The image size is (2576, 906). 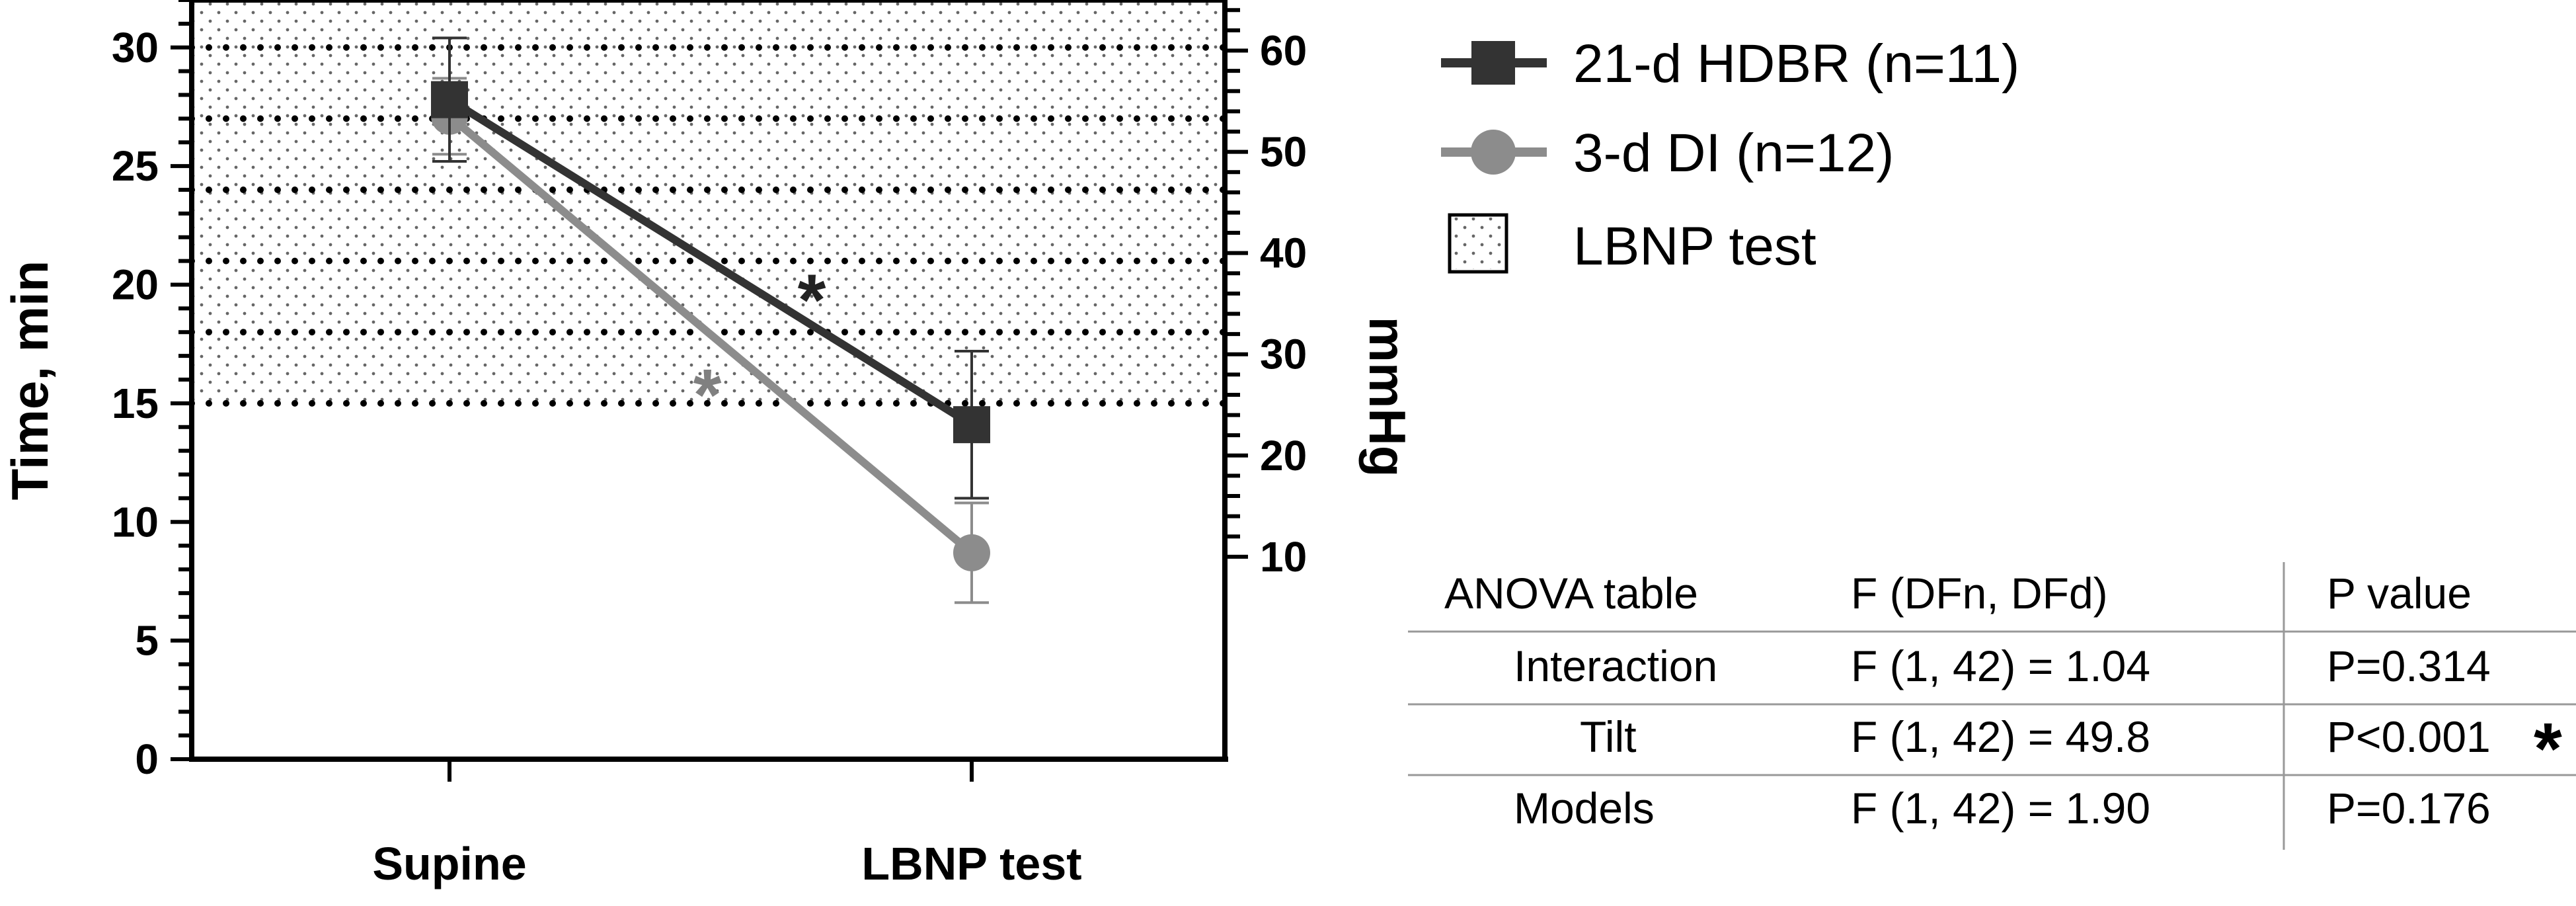 What do you see at coordinates (1733, 153) in the screenshot?
I see `legend-label-di: 3-d DI (n=12)` at bounding box center [1733, 153].